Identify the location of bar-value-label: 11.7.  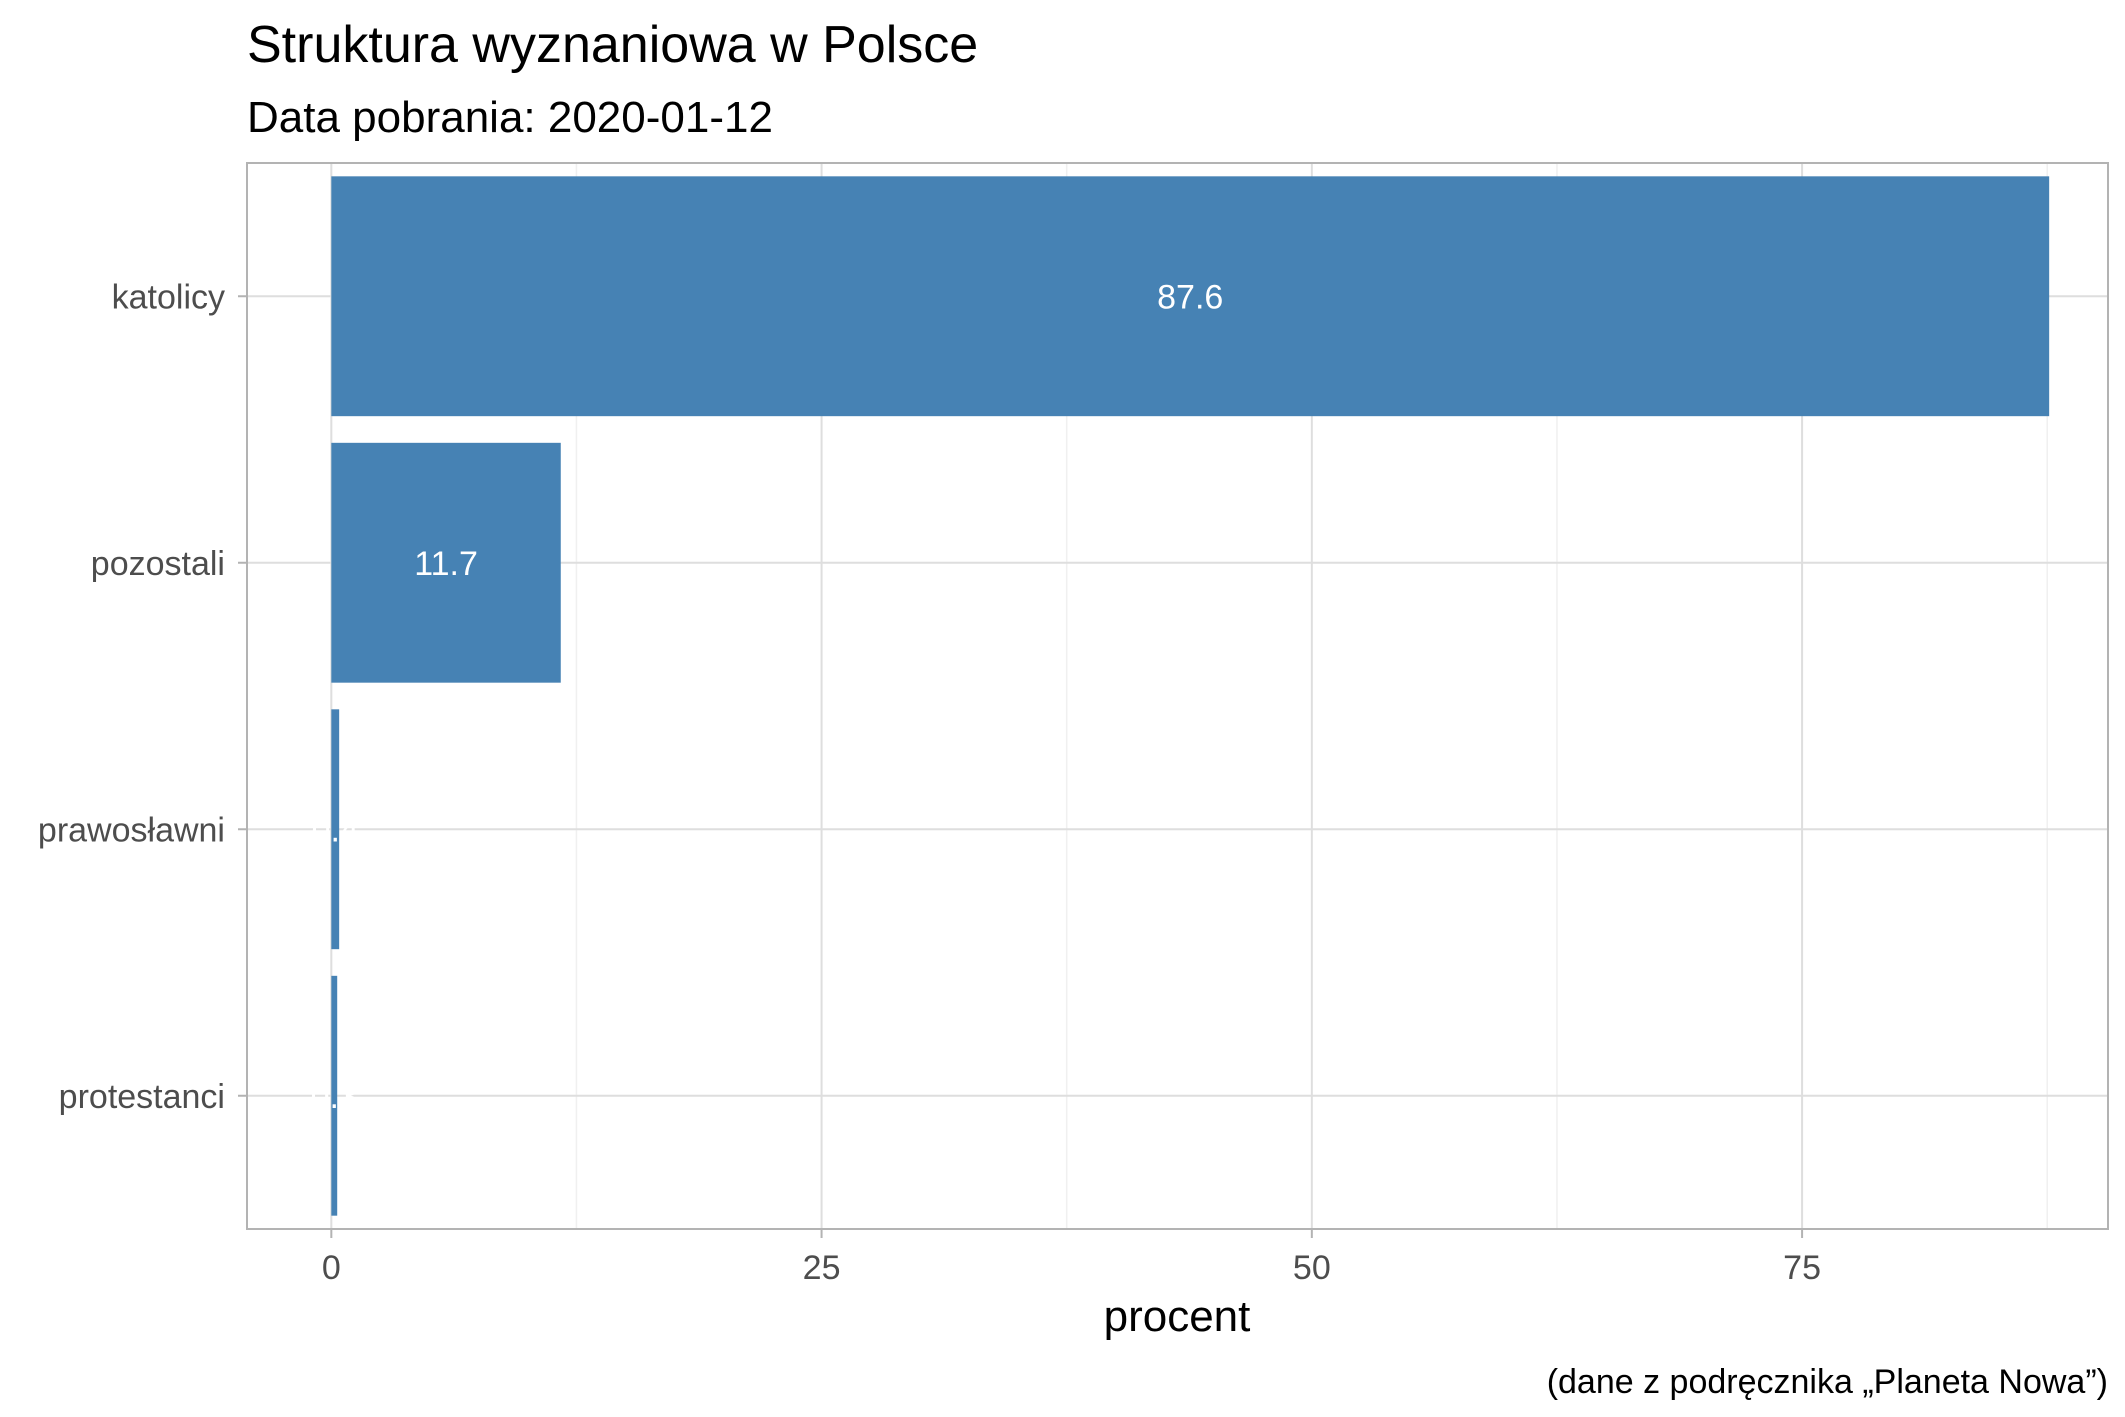
(446, 564).